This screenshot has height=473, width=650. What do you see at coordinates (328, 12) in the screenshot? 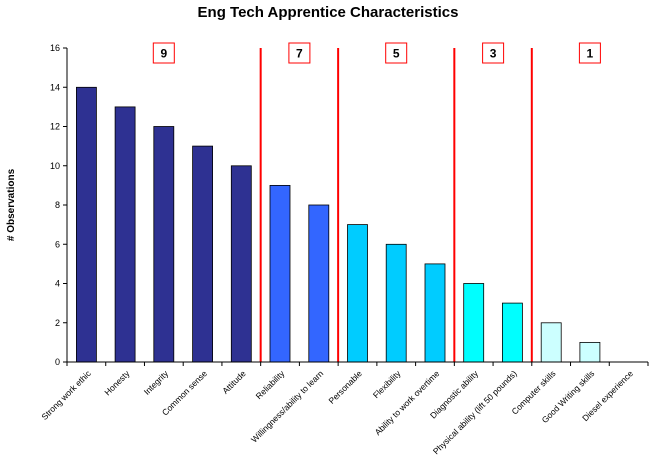
I see `chart-title: Eng Tech Apprentice Characteristics` at bounding box center [328, 12].